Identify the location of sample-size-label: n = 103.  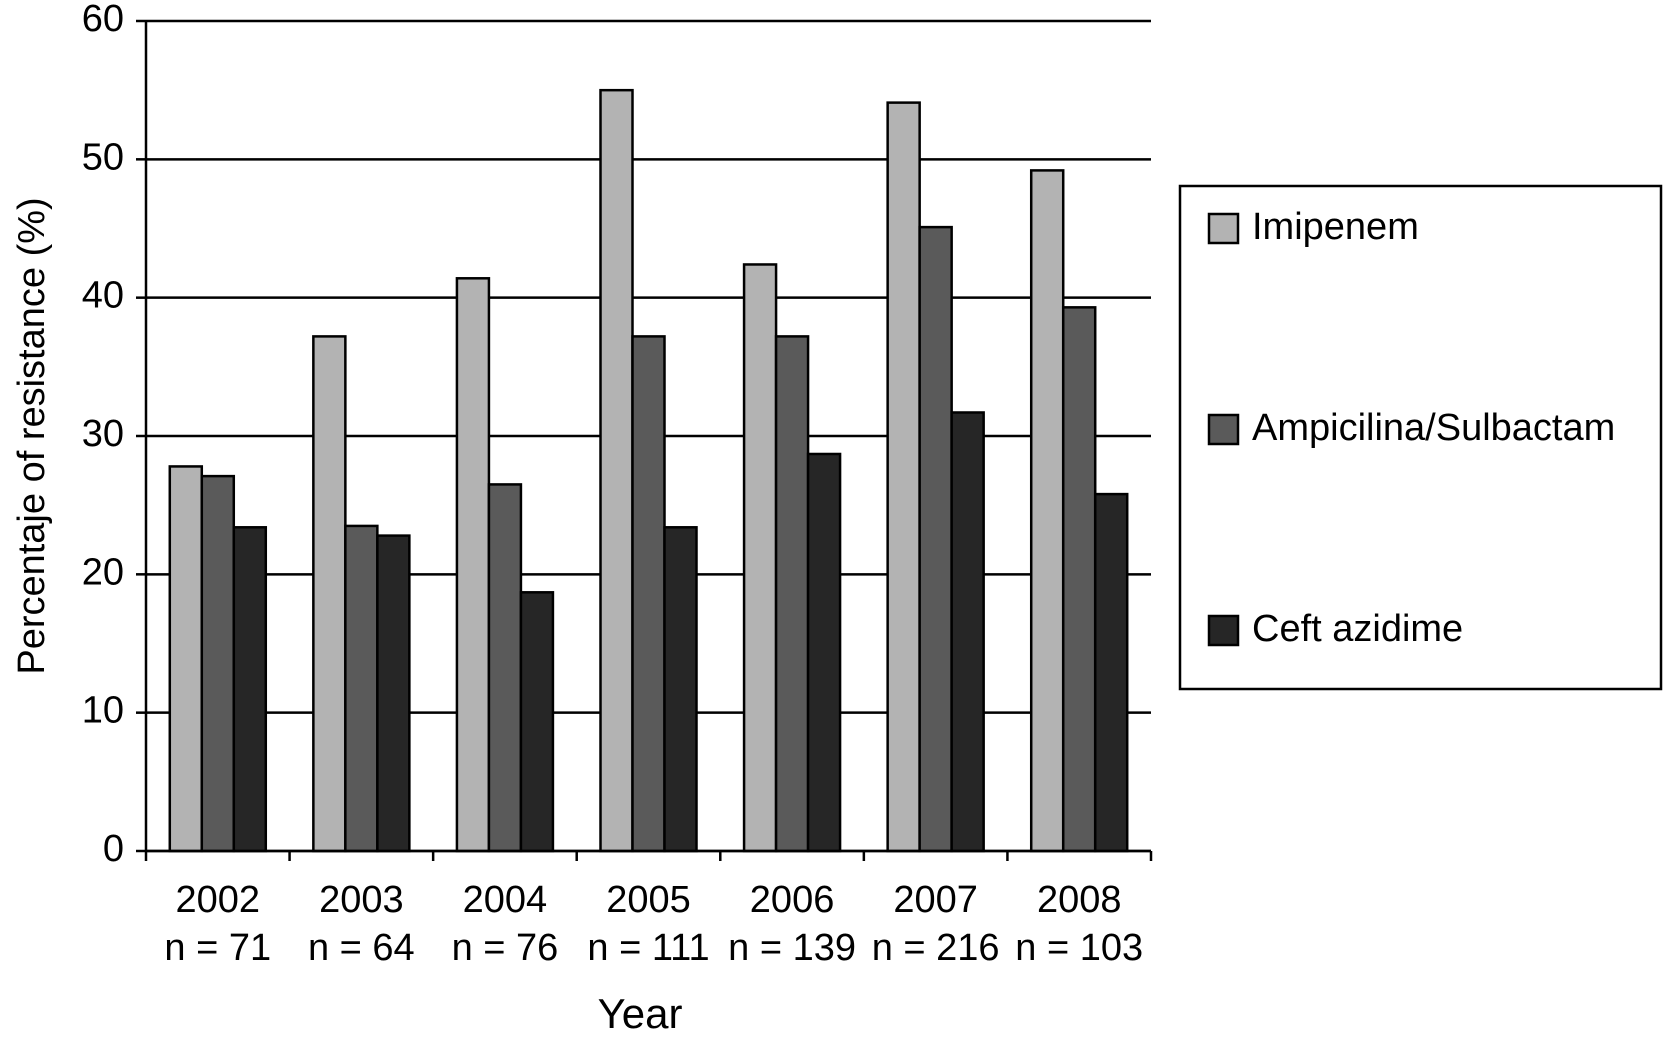
(1079, 948).